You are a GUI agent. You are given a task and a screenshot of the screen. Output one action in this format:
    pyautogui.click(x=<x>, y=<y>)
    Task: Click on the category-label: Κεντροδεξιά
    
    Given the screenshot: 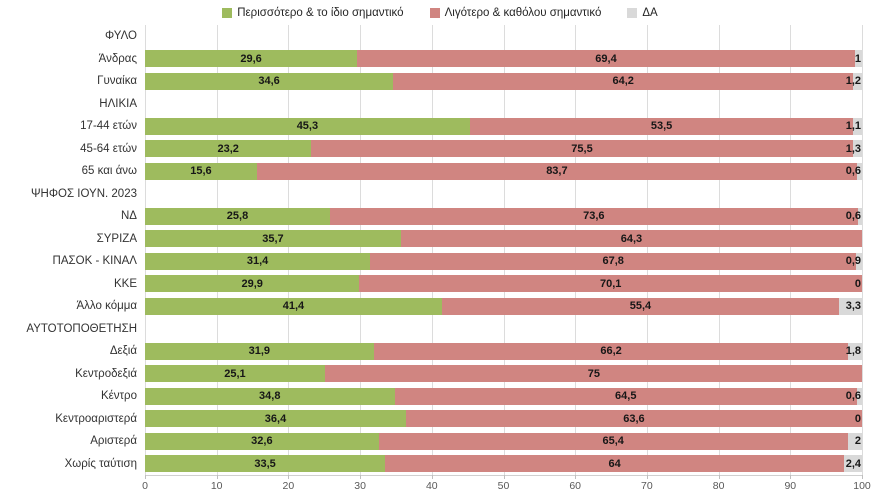 What is the action you would take?
    pyautogui.click(x=106, y=373)
    